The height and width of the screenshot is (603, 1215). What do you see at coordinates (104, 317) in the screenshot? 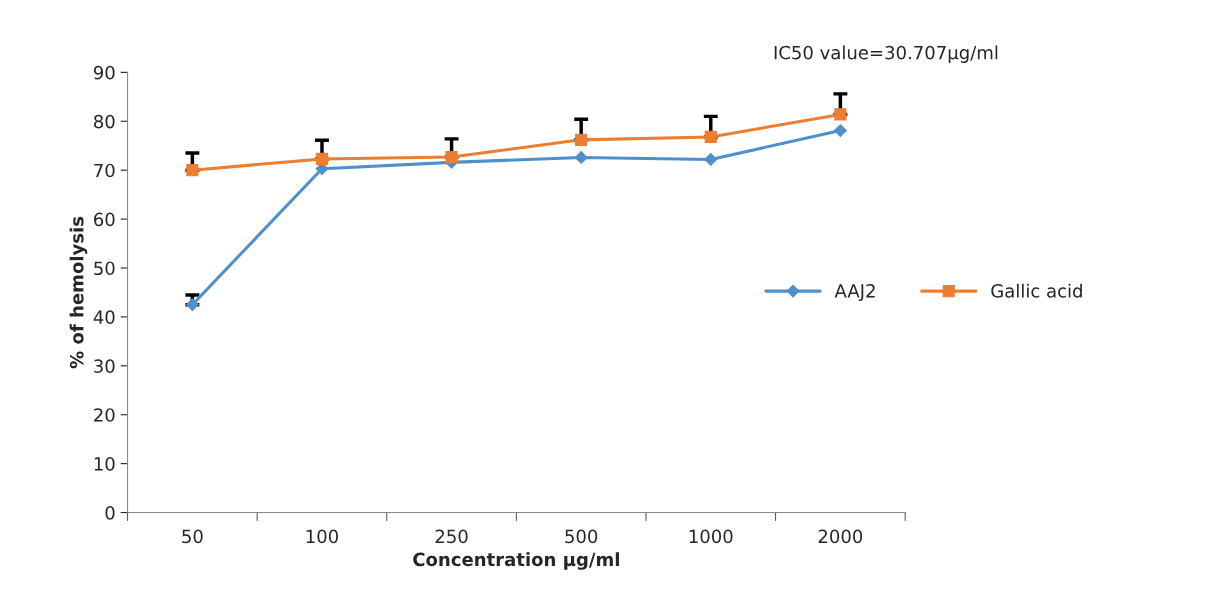
I see `y-tick-label: 40` at bounding box center [104, 317].